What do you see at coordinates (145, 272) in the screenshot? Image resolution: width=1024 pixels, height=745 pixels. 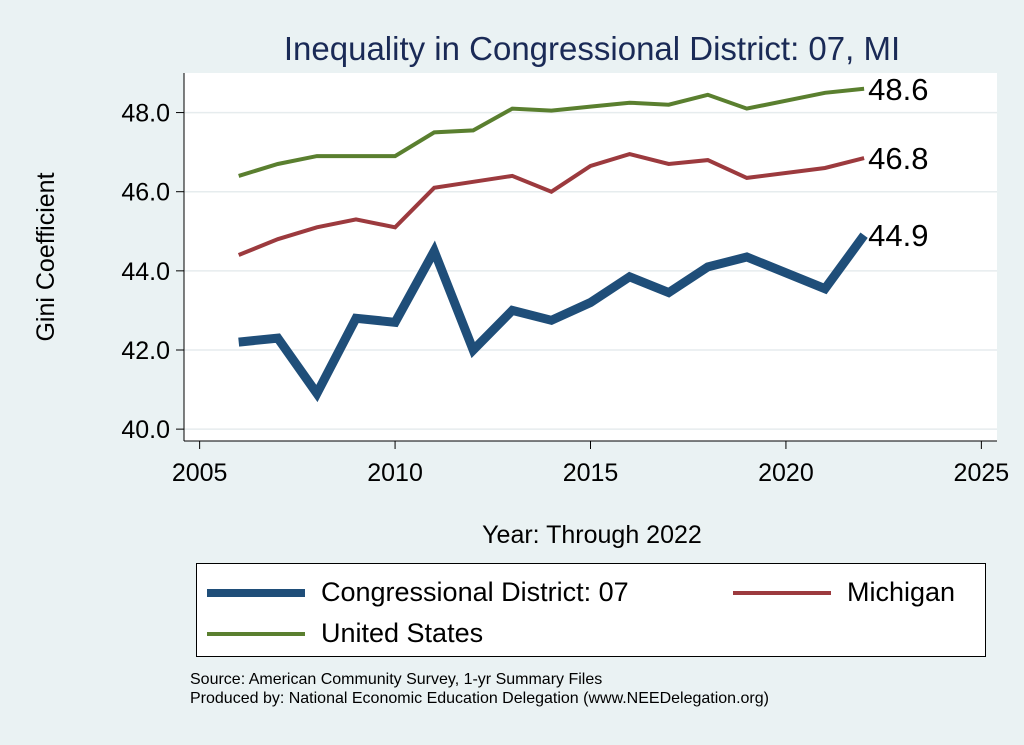 I see `y-tick-label: 44.0` at bounding box center [145, 272].